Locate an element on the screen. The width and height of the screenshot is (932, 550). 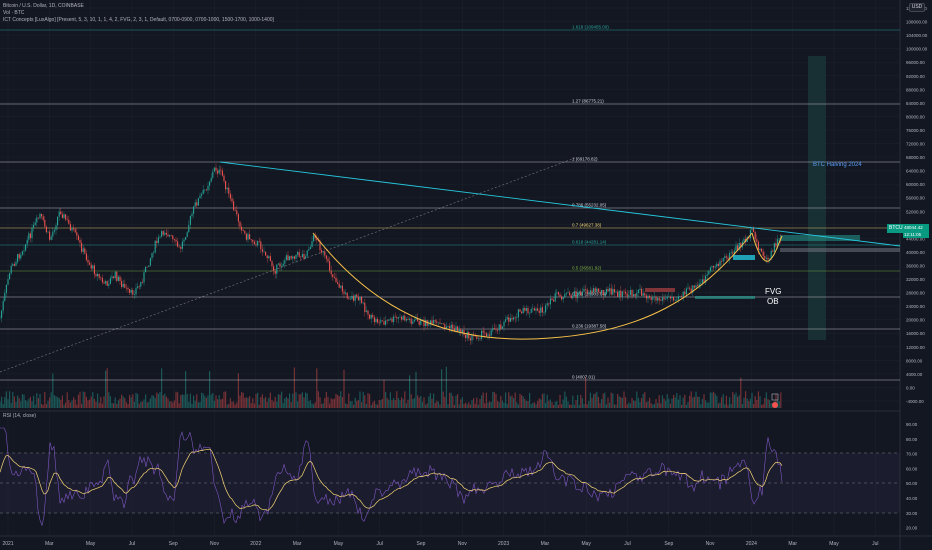
time-tick-label: Sep is located at coordinates (173, 544).